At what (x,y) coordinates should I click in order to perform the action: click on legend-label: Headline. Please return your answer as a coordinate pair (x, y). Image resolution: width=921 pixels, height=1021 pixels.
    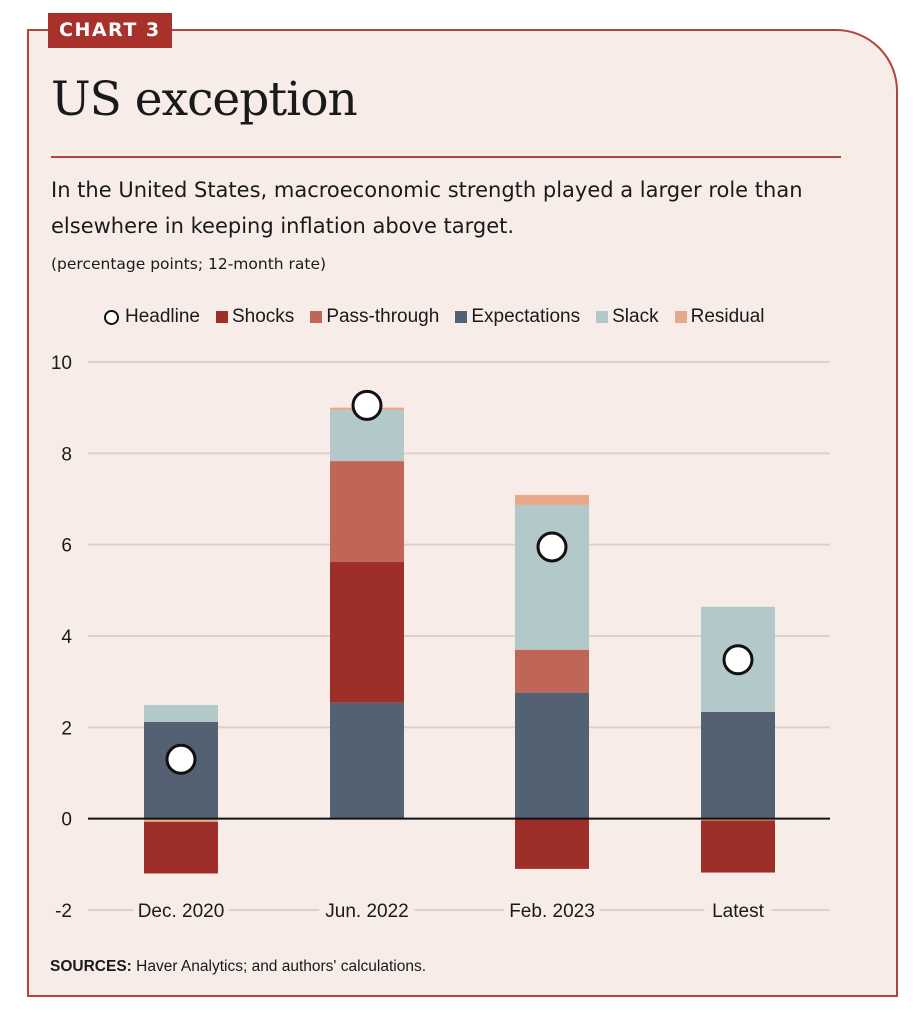
    Looking at the image, I should click on (162, 316).